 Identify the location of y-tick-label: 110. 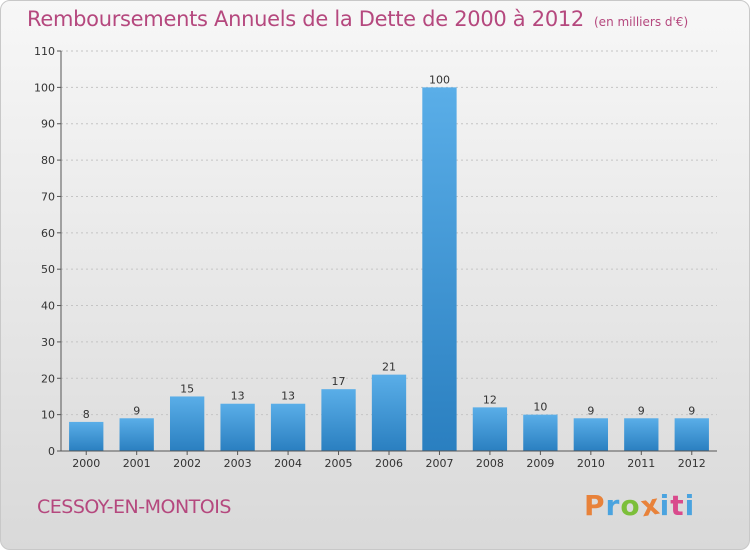
(44, 51).